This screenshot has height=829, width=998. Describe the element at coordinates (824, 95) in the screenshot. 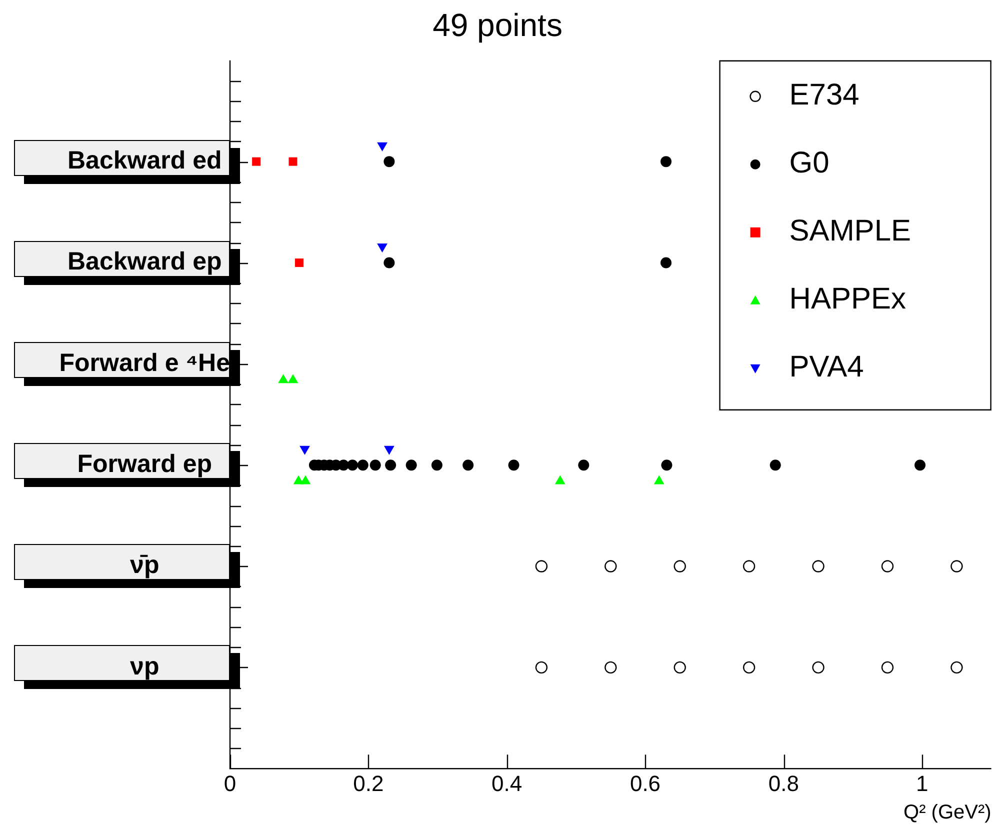

I see `legend-label: E734` at that location.